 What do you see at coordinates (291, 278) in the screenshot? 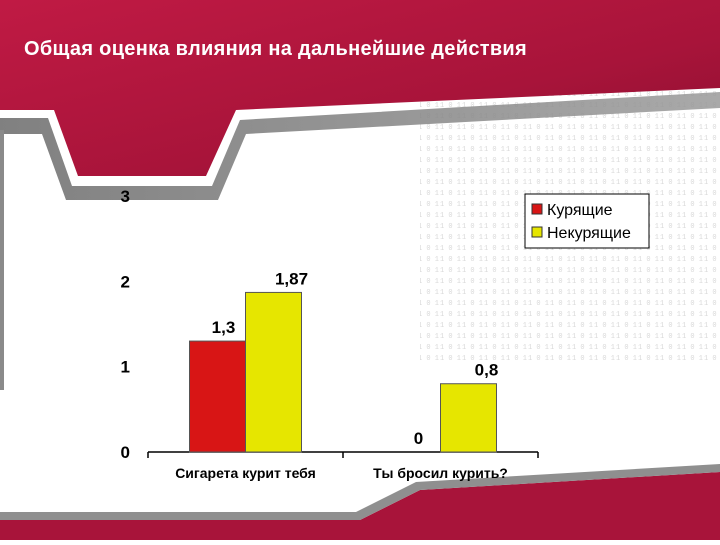
I see `data-label: 1,87` at bounding box center [291, 278].